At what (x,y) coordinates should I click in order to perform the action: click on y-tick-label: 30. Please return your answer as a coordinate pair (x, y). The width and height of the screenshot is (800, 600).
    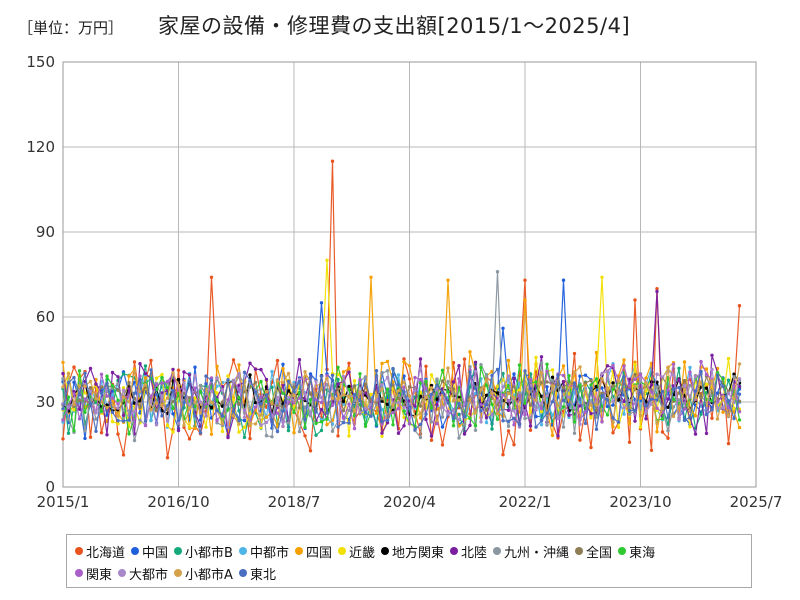
    Looking at the image, I should click on (45, 402).